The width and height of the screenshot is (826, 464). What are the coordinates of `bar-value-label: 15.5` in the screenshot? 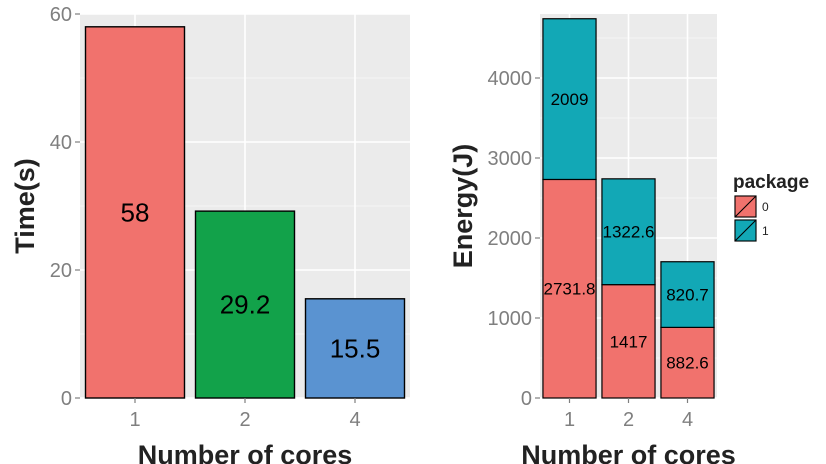 It's located at (355, 348).